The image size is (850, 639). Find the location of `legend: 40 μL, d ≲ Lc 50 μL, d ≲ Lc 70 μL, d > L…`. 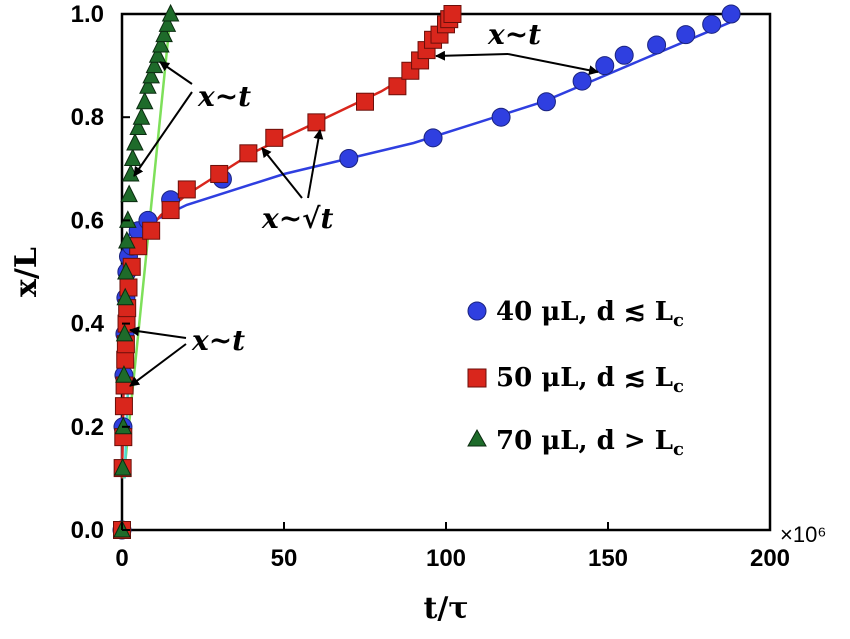

legend: 40 μL, d ≲ Lc 50 μL, d ≲ Lc 70 μL, d > L… is located at coordinates (575, 378).